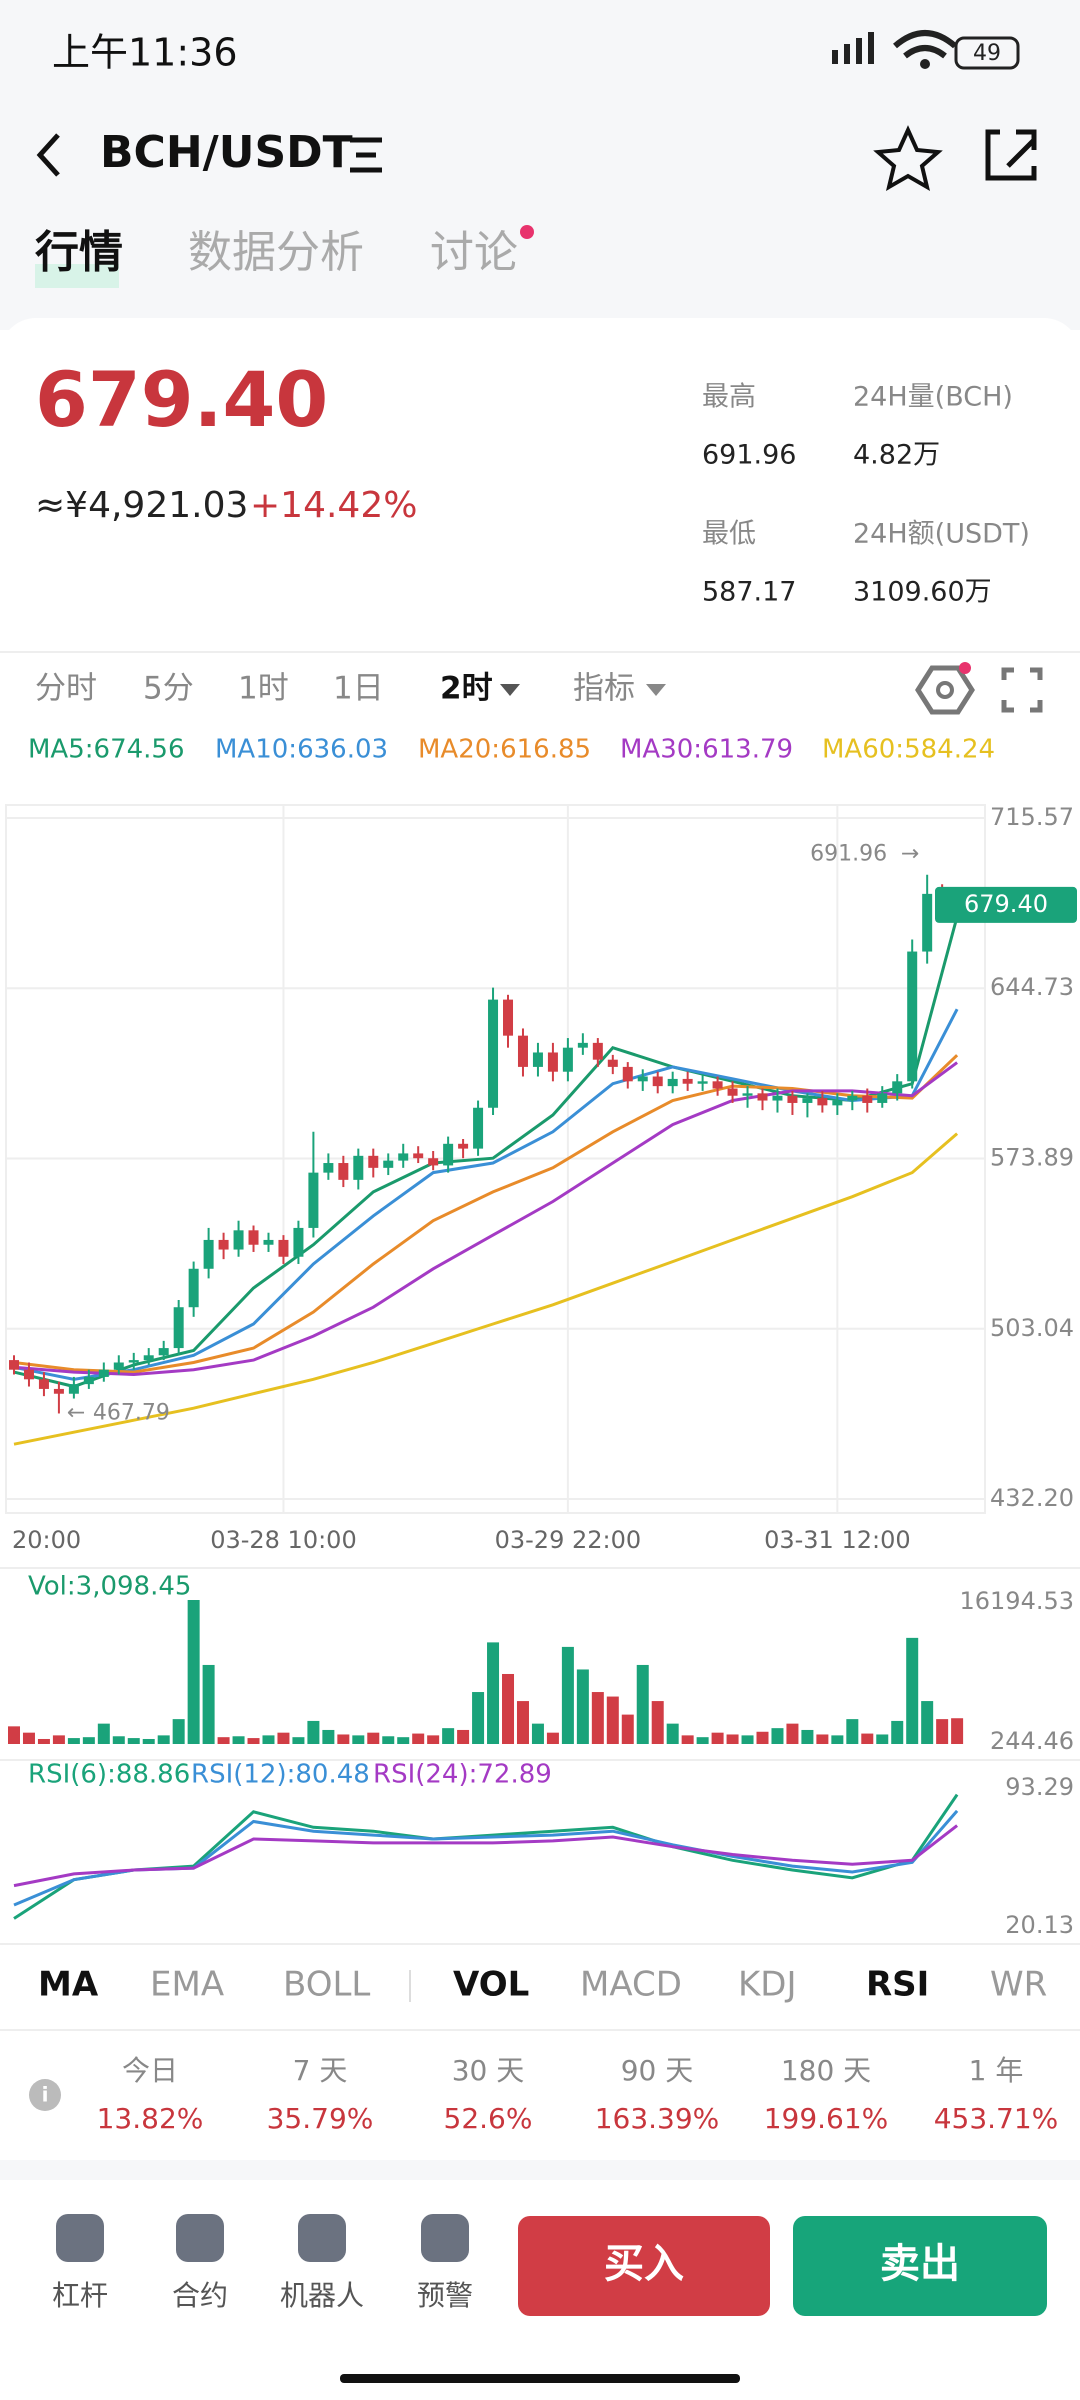 The image size is (1080, 2400). Describe the element at coordinates (322, 2295) in the screenshot. I see `action-label: 机器人` at that location.